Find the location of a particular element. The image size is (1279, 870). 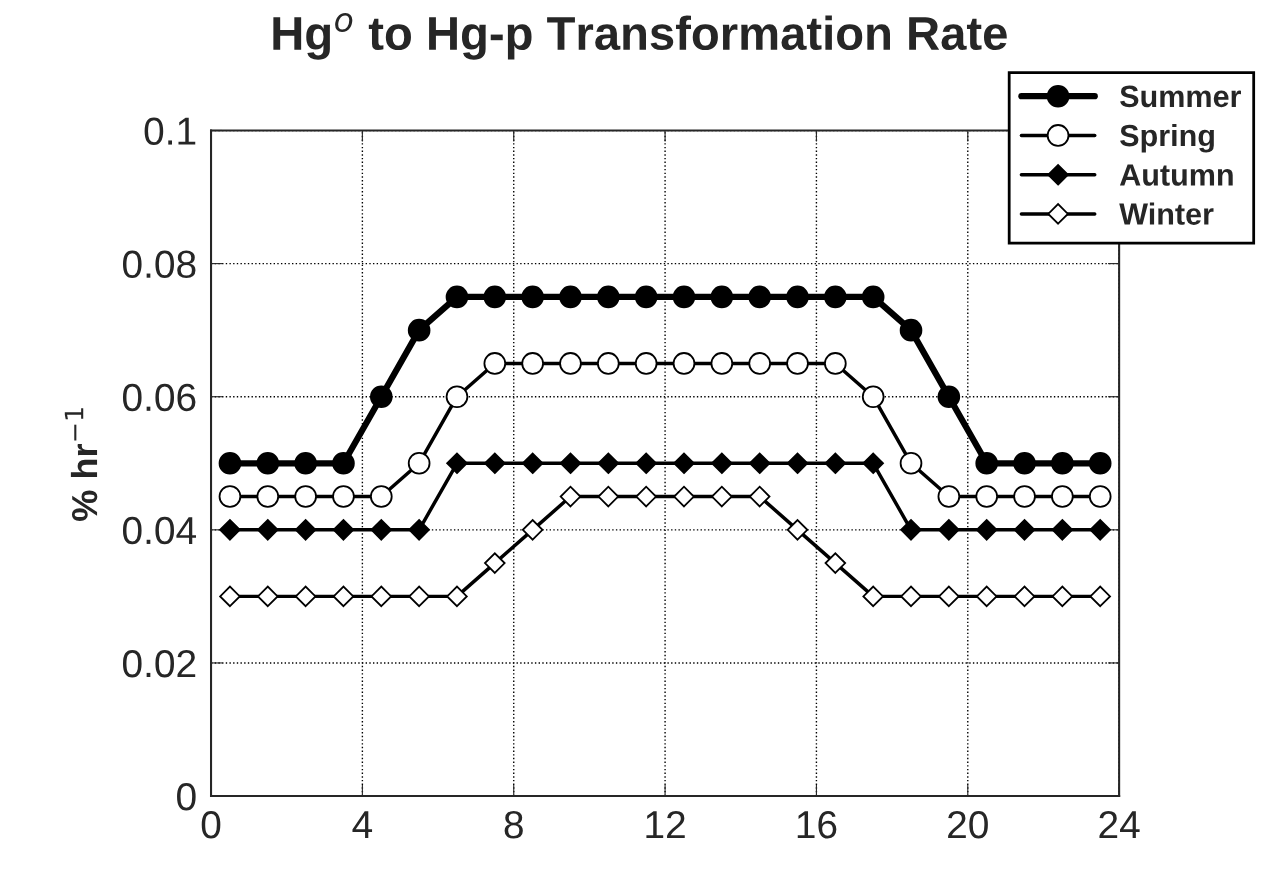

y-tick-label: 0.1 is located at coordinates (170, 131).